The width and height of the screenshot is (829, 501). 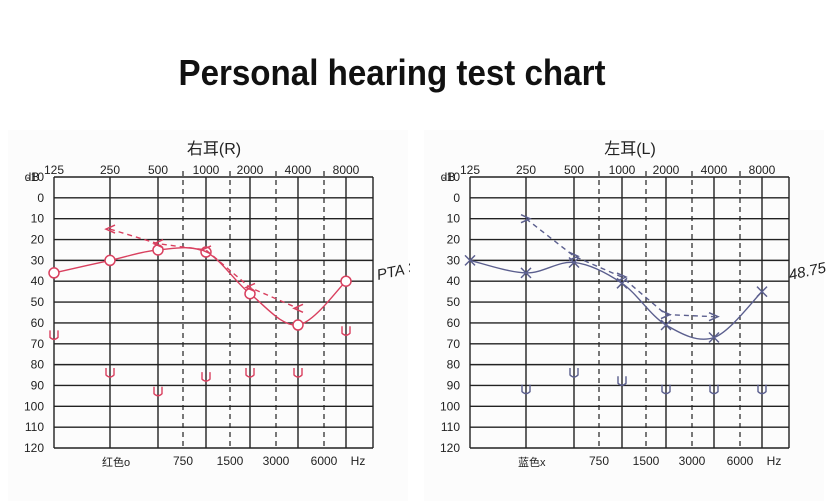 What do you see at coordinates (38, 281) in the screenshot?
I see `y-tick-label: 40` at bounding box center [38, 281].